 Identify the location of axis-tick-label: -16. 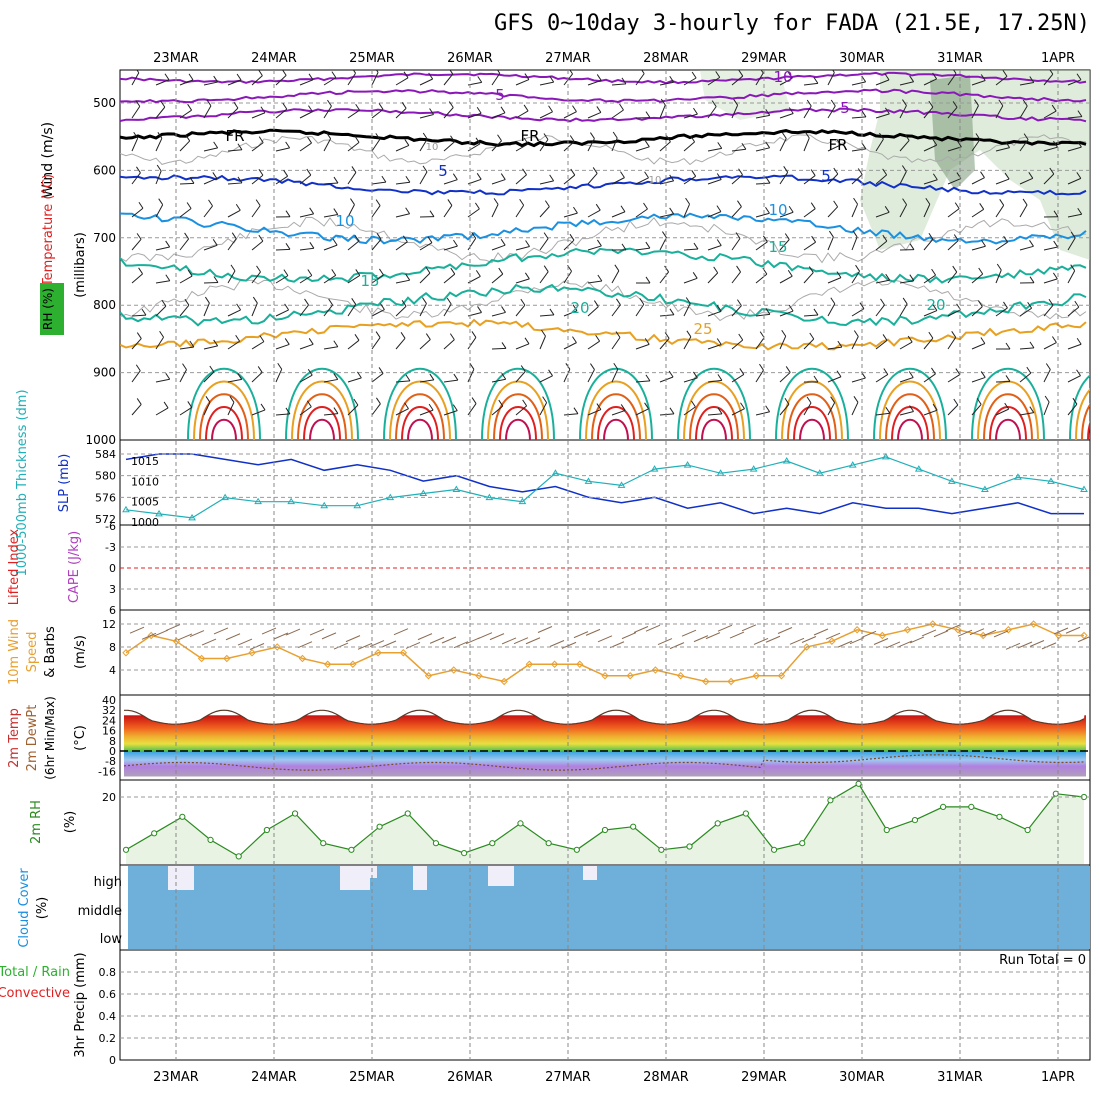
(107, 771).